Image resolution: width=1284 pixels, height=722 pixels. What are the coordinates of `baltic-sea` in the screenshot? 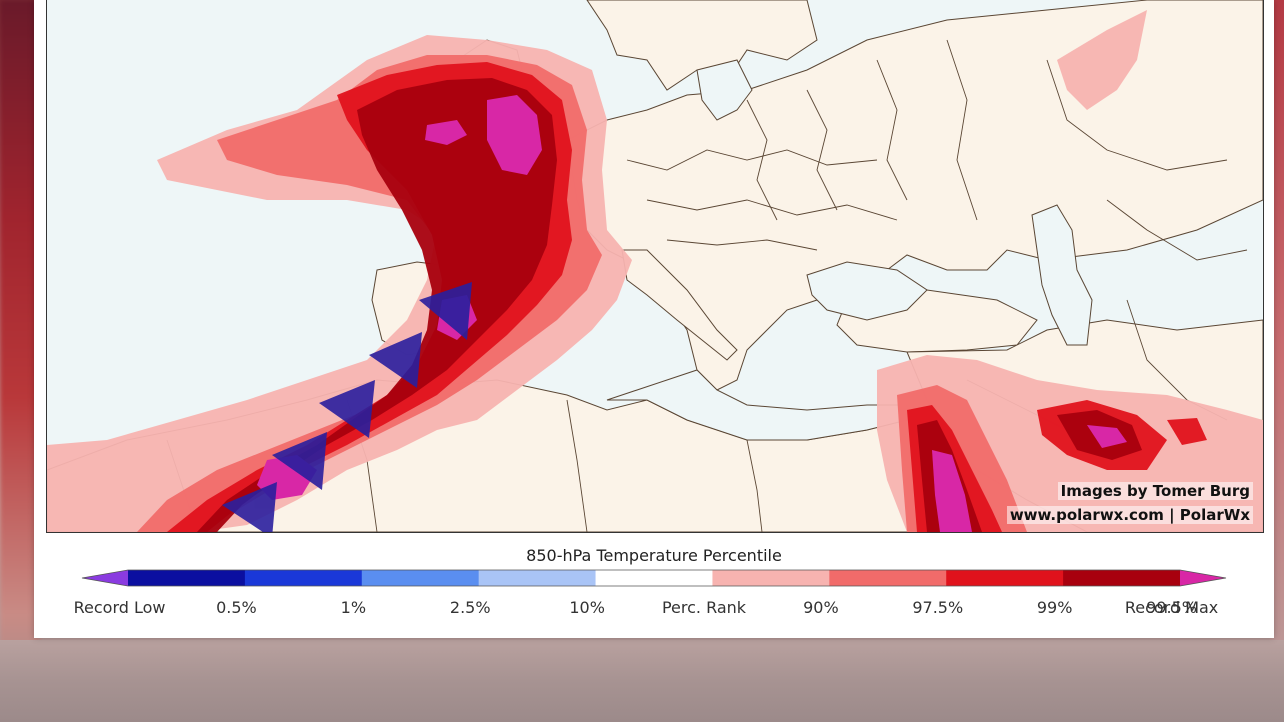 It's located at (724, 90).